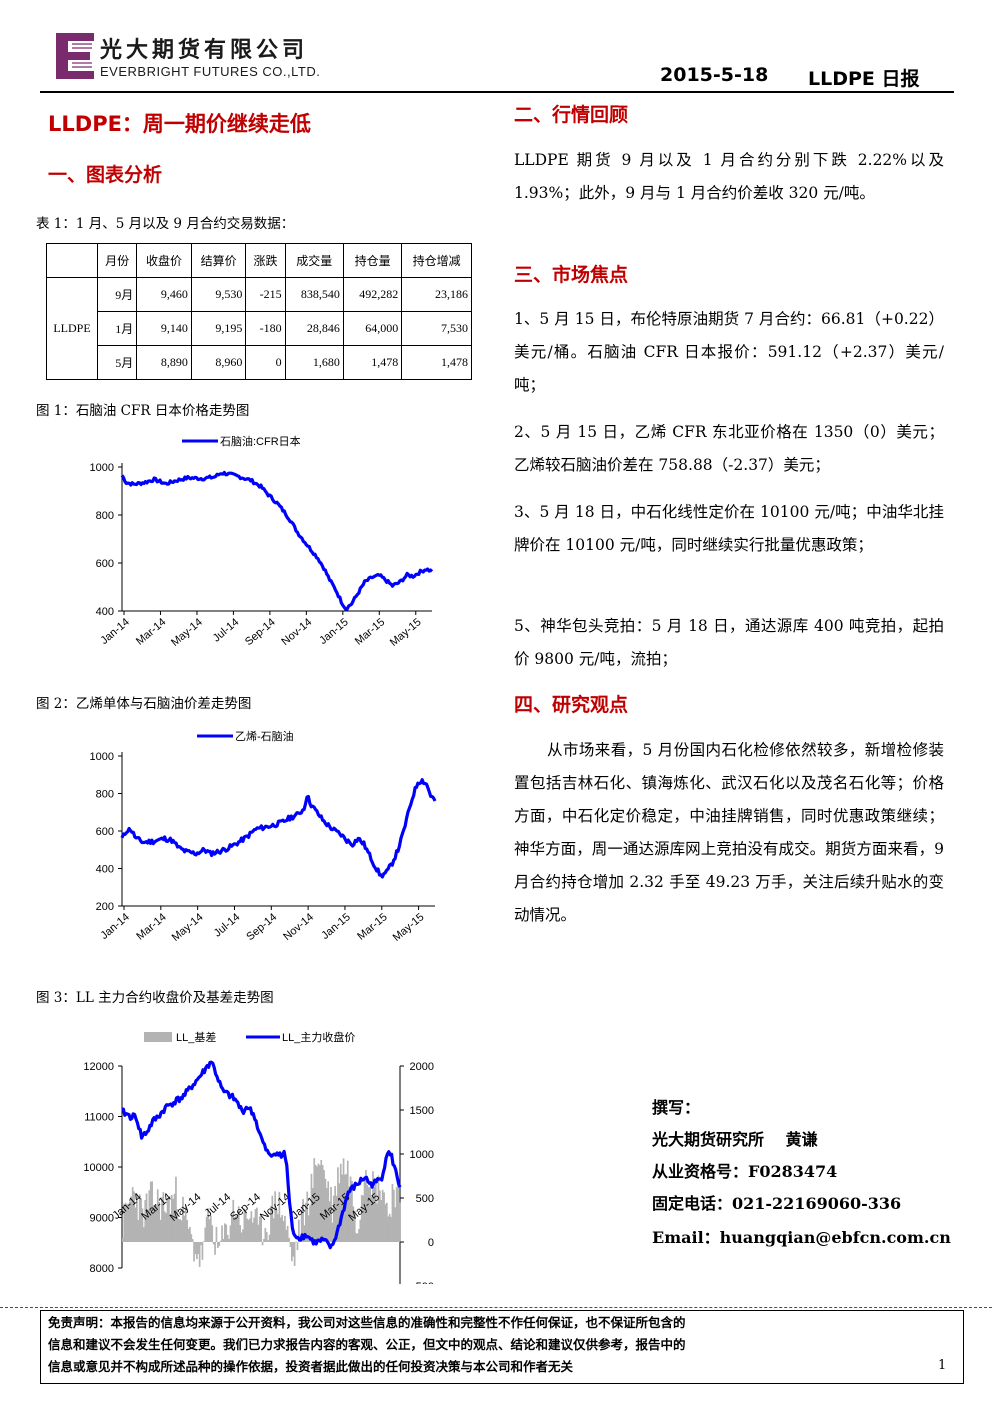 This screenshot has height=1403, width=992. Describe the element at coordinates (571, 115) in the screenshot. I see `section2-title: 二、行情回顾` at that location.